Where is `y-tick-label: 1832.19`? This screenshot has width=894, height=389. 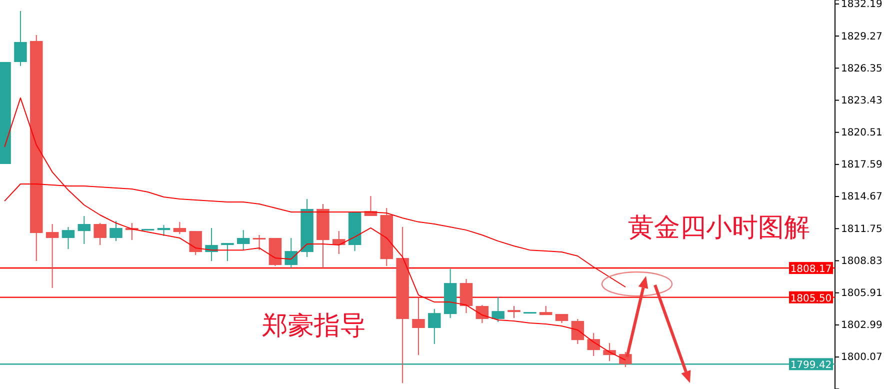 y-tick-label: 1832.19 is located at coordinates (861, 5).